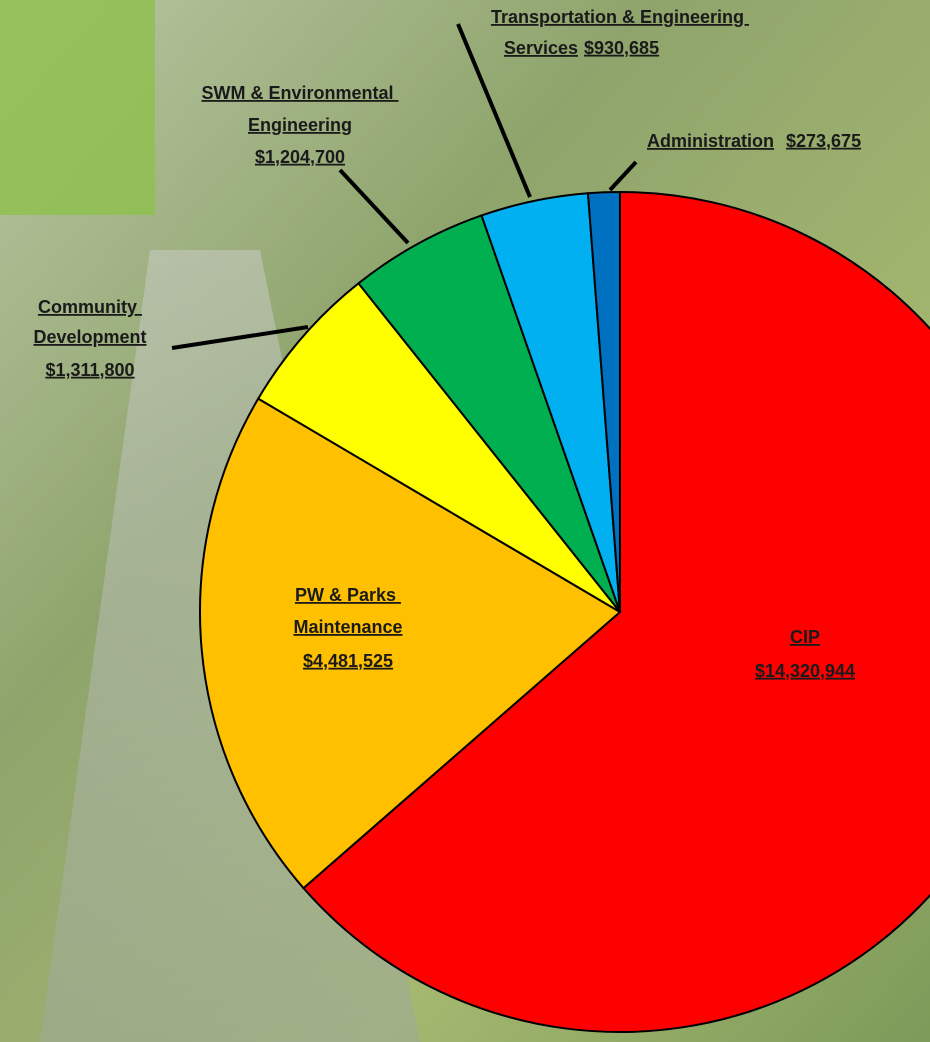 This screenshot has height=1042, width=930. What do you see at coordinates (300, 157) in the screenshot?
I see `slice-value-label: $1,204,700` at bounding box center [300, 157].